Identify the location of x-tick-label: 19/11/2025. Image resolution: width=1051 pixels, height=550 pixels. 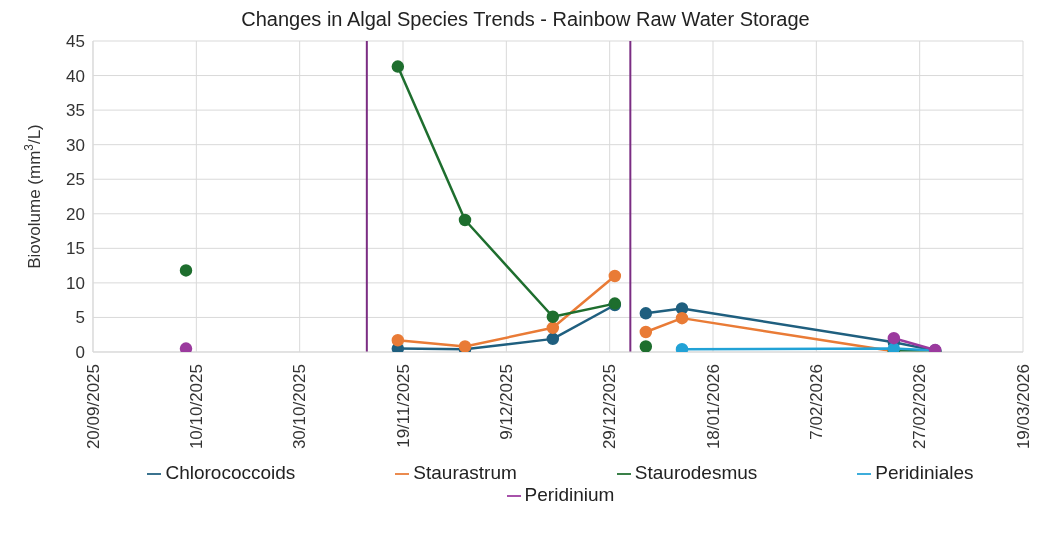
(403, 406).